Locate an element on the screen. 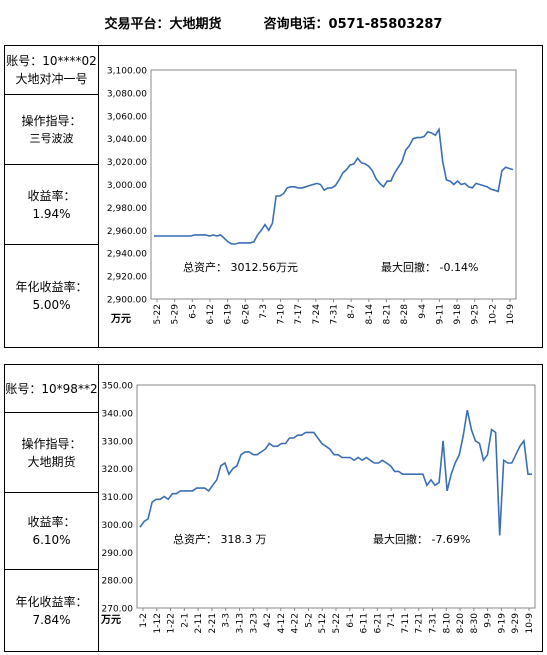 Image resolution: width=547 pixels, height=655 pixels. annual-return-cell: 年化收益率： 5.00% is located at coordinates (52, 296).